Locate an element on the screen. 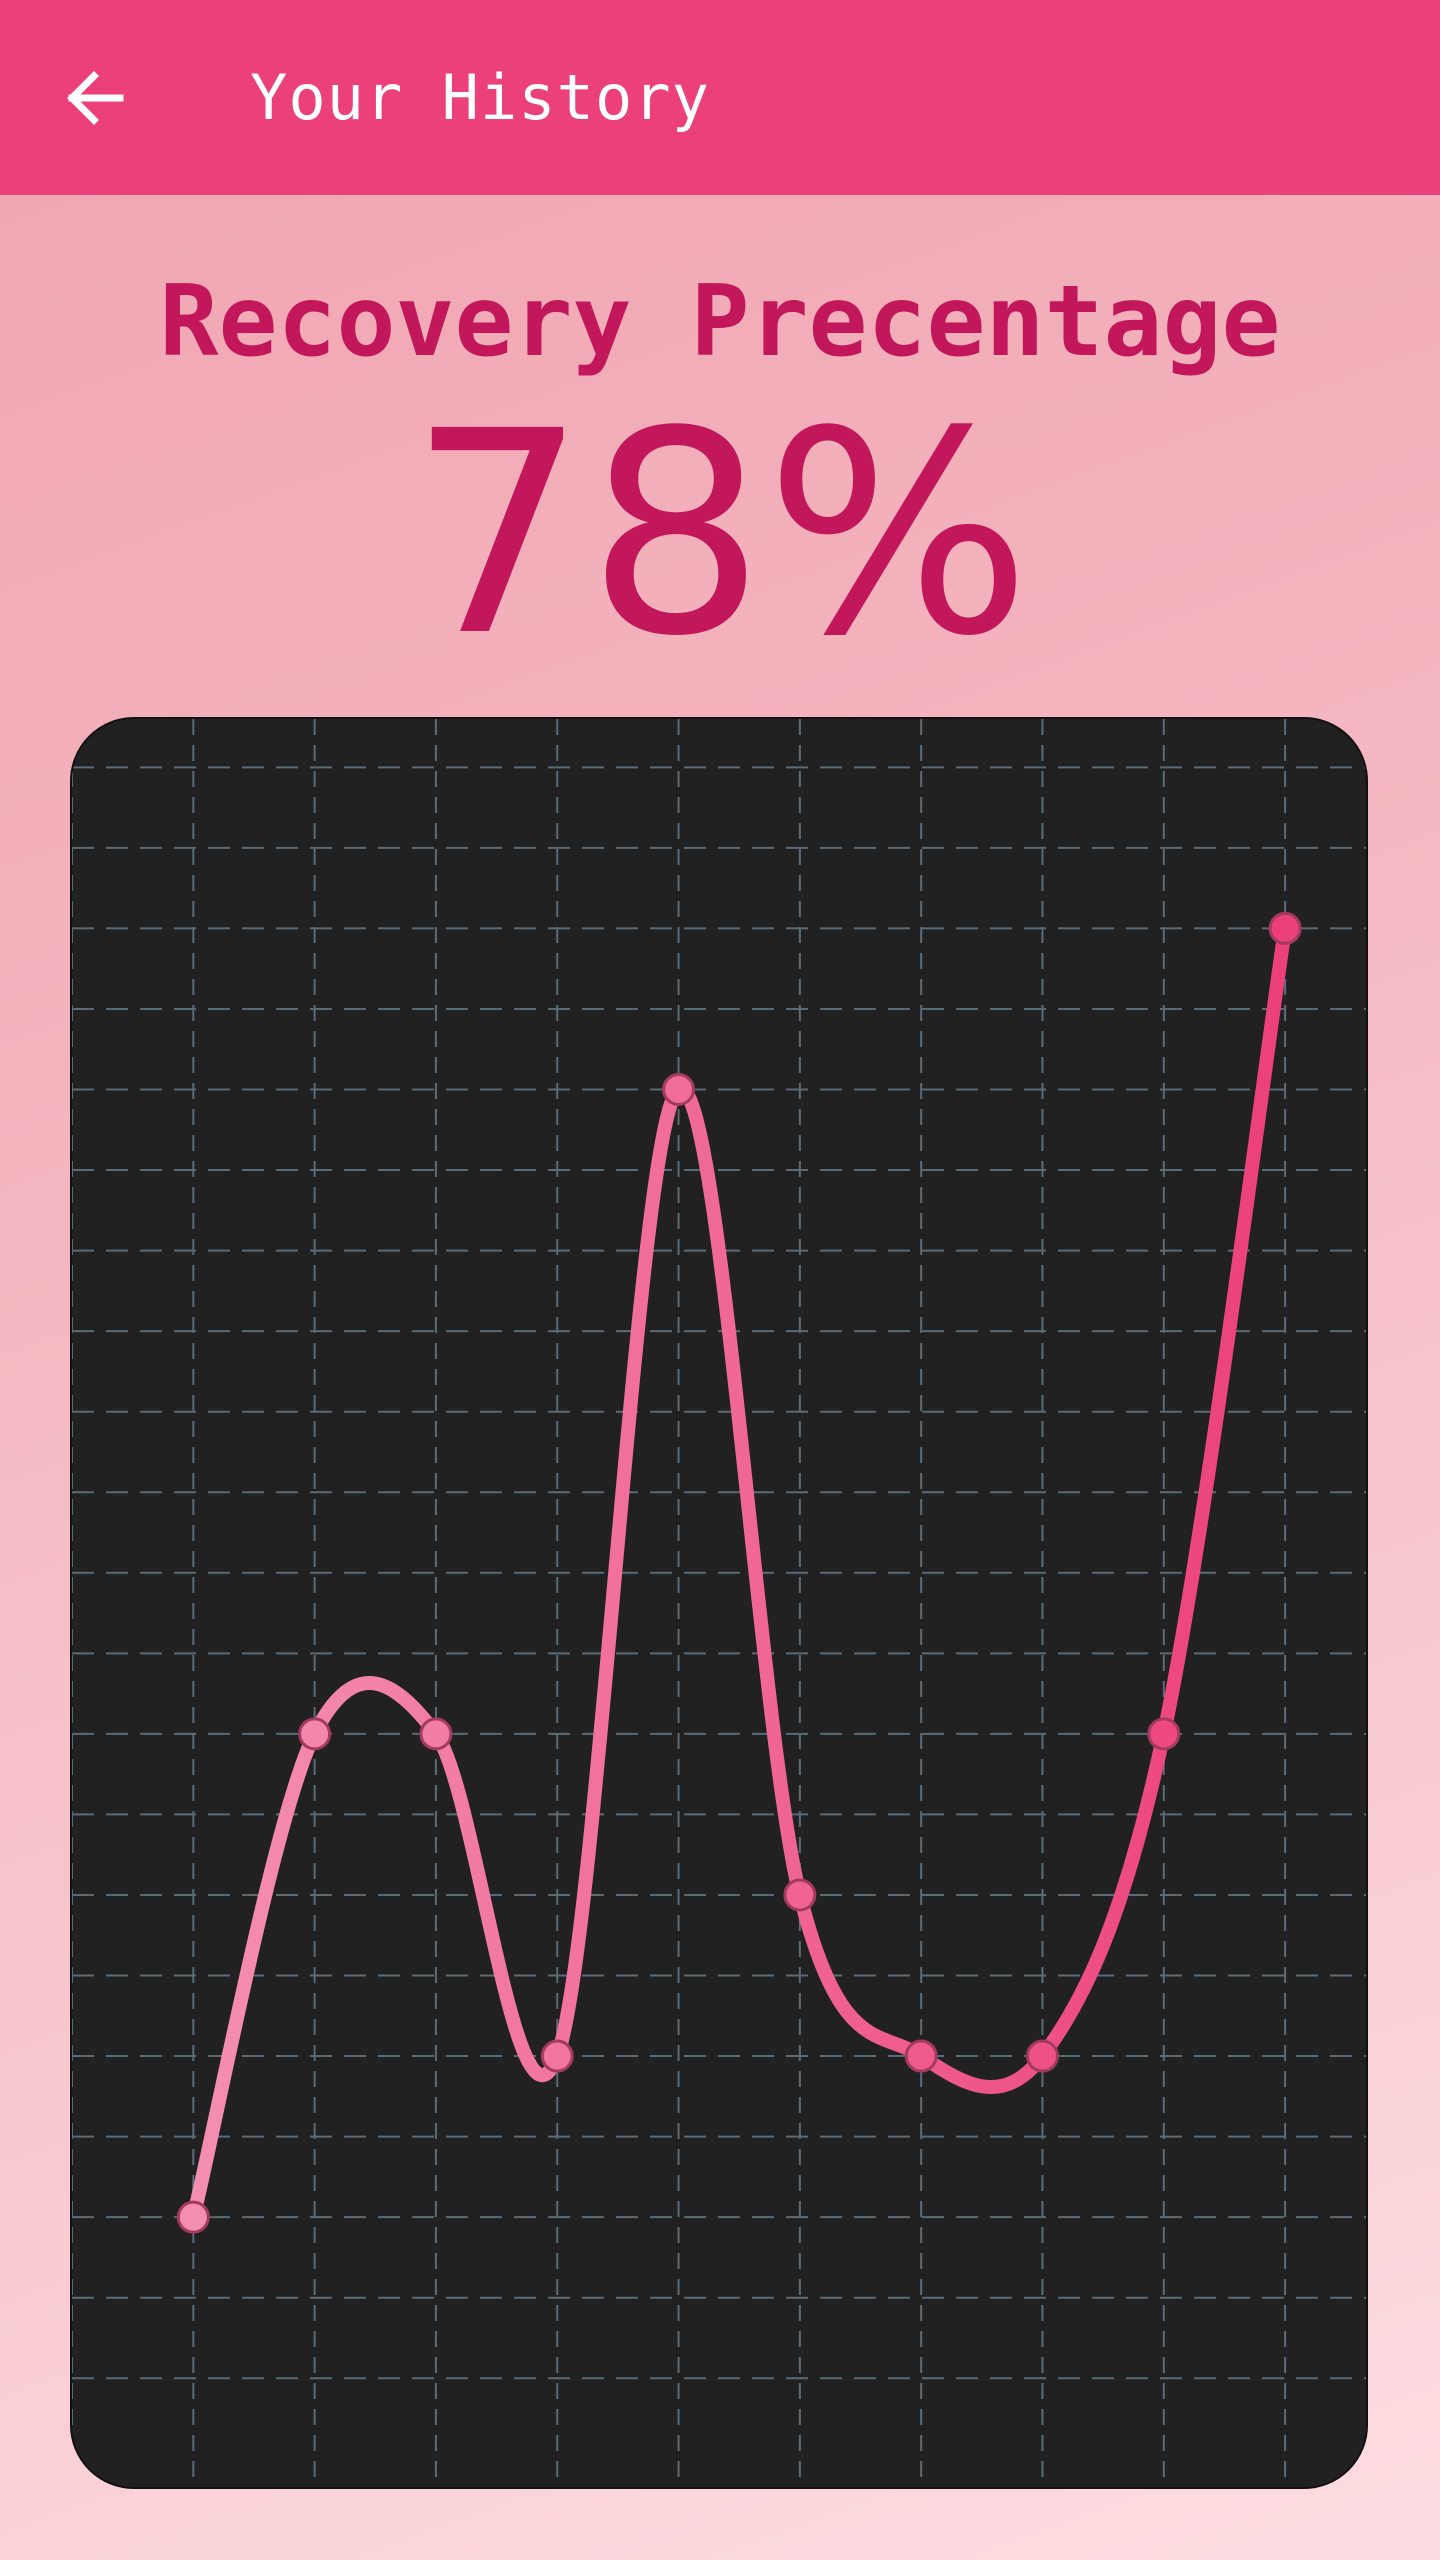  recovery-percentage-value: 78% is located at coordinates (720, 535).